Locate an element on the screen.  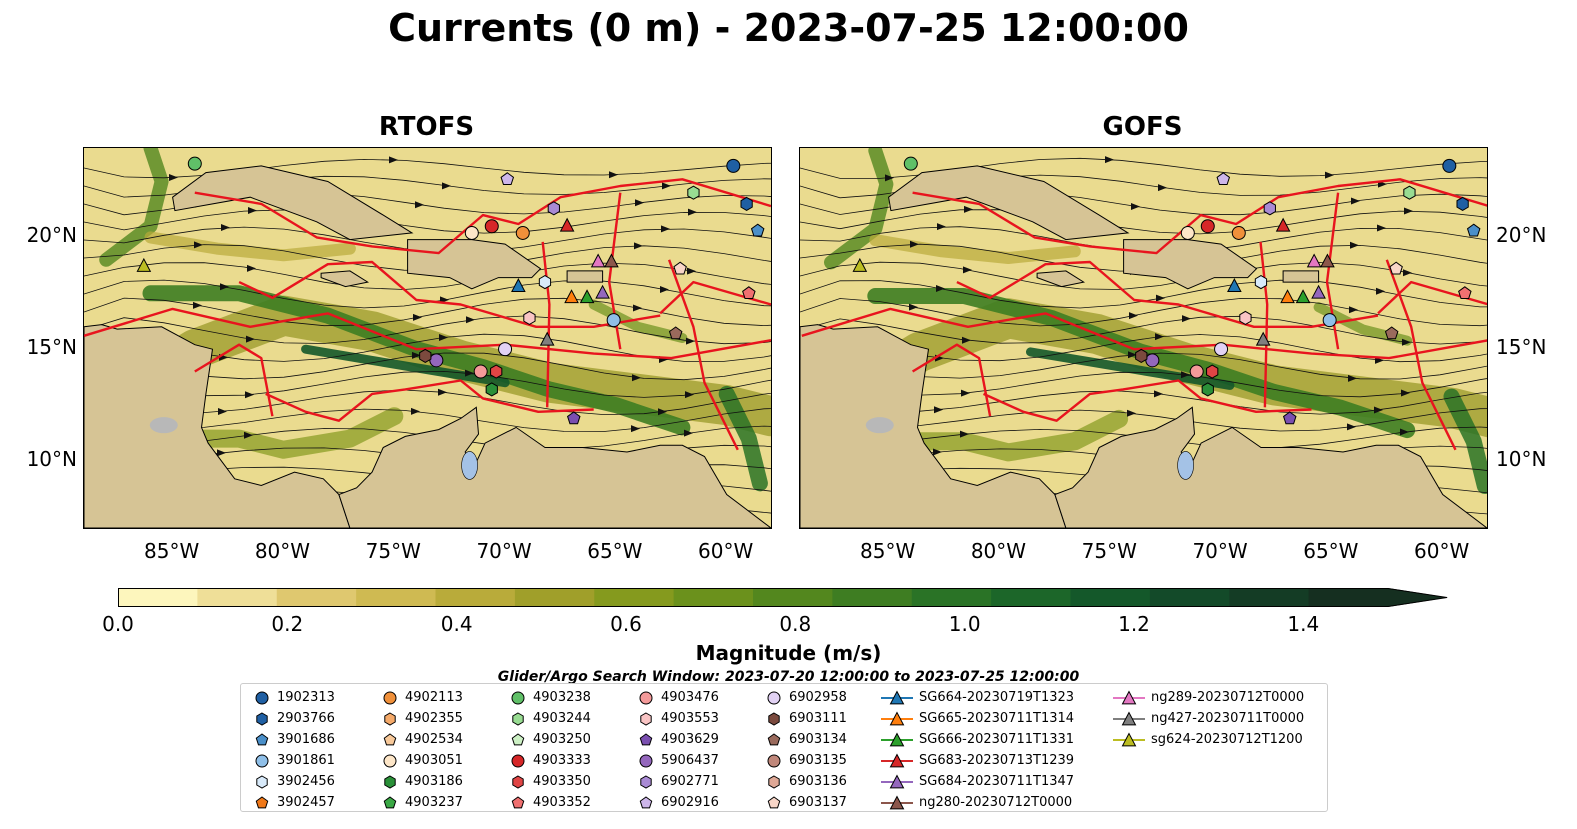
legend-label: SG664-20230719T1323 is located at coordinates (997, 697).